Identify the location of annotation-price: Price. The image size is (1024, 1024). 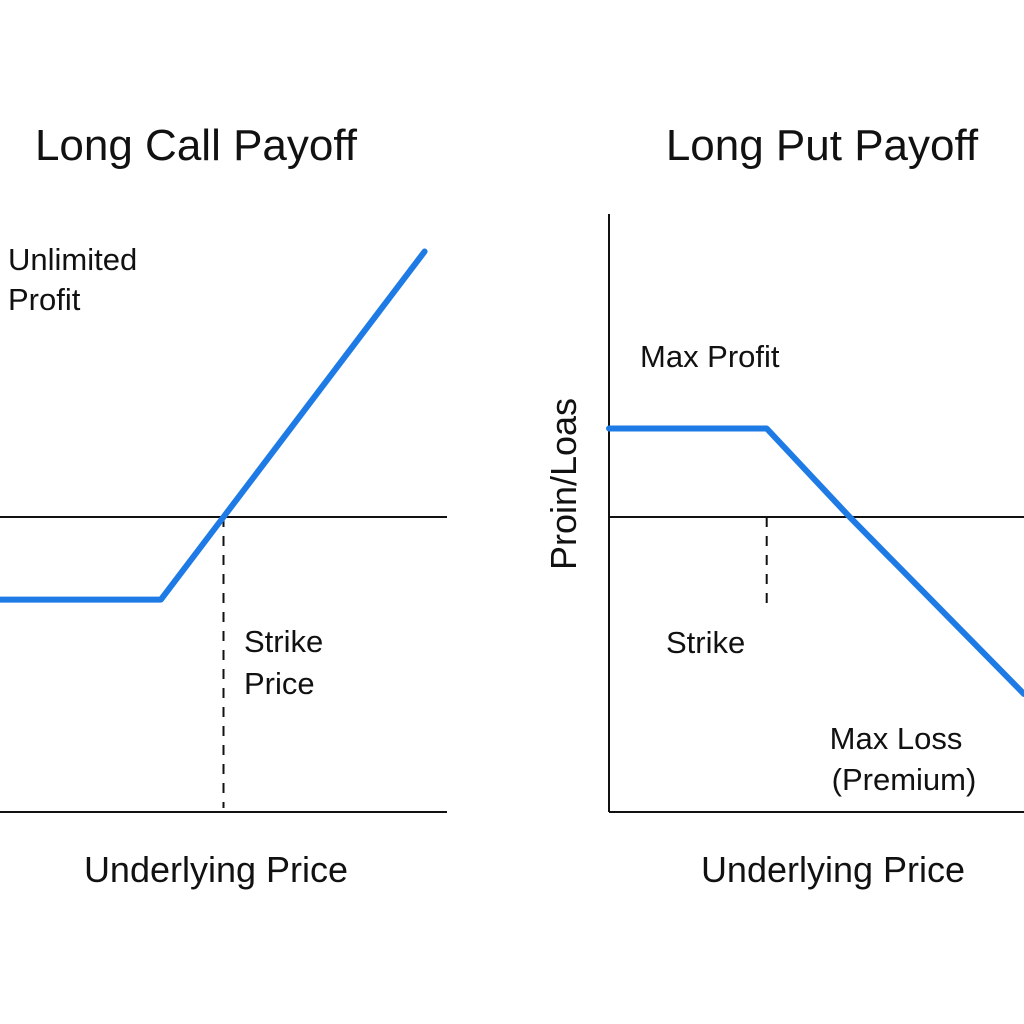
(279, 683).